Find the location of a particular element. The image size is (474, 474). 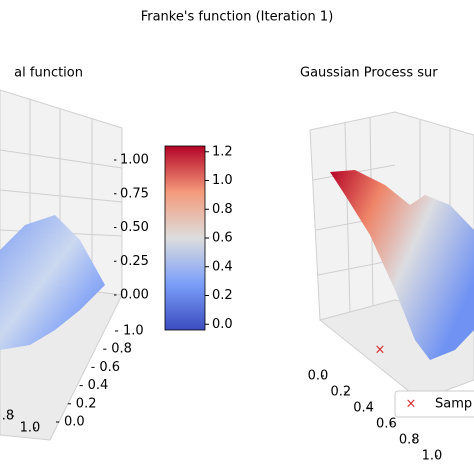

tick-label: .8 is located at coordinates (8, 416).